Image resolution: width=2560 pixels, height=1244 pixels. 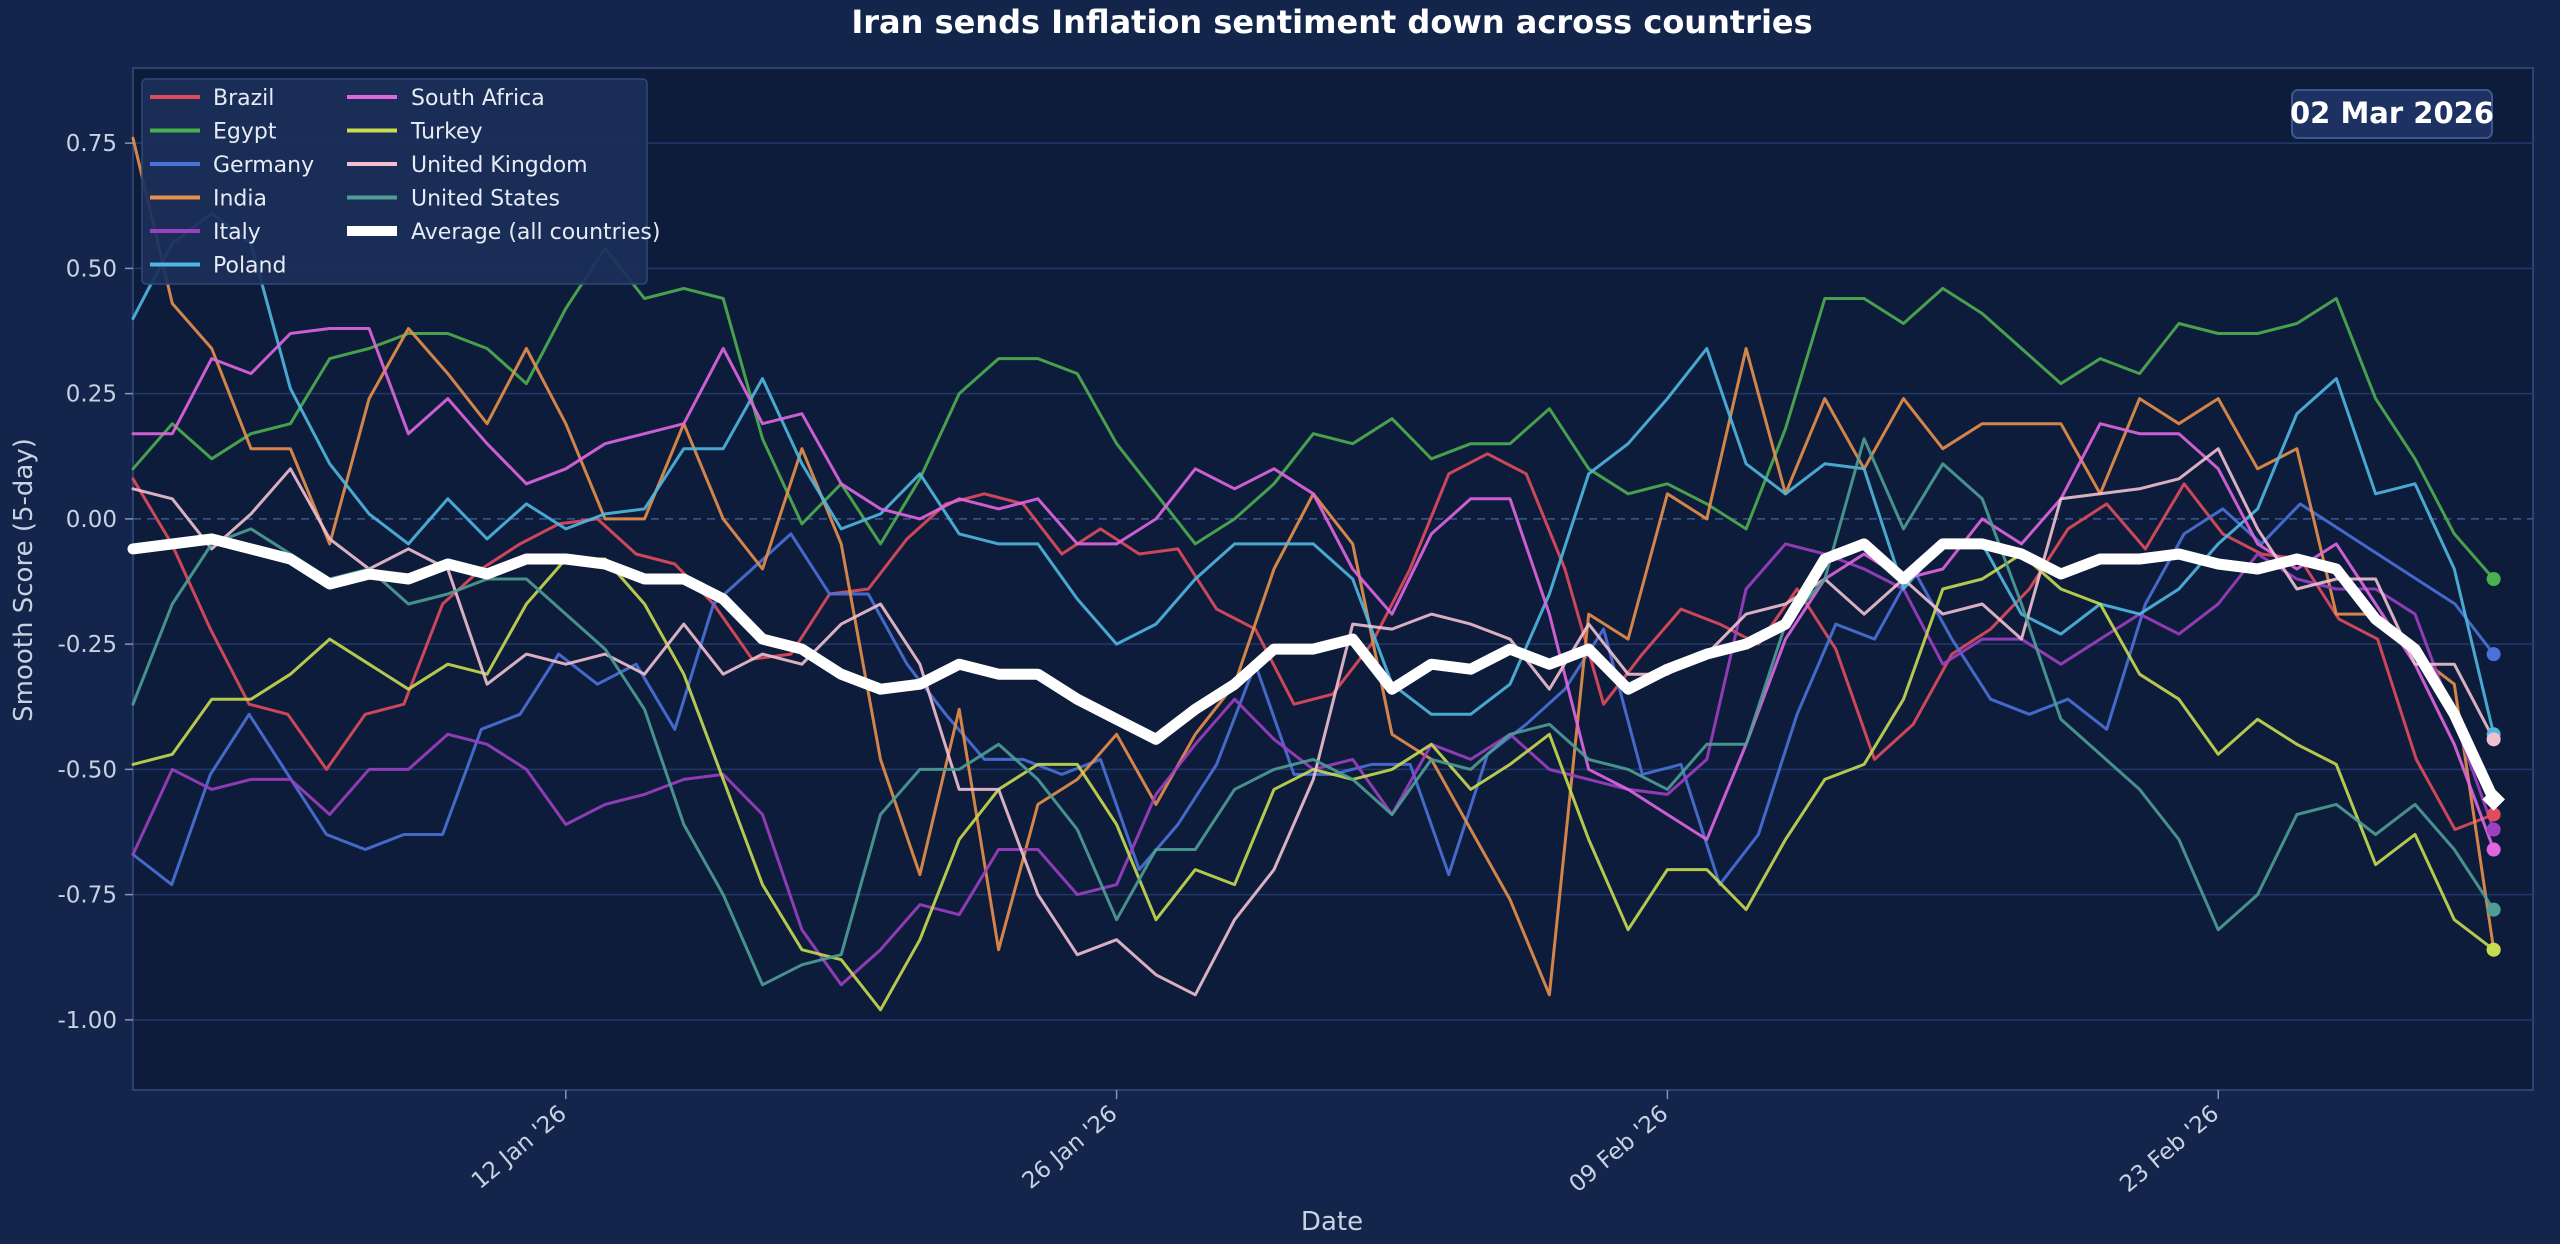 I want to click on y-tick-label: -1.00, so click(x=87, y=1021).